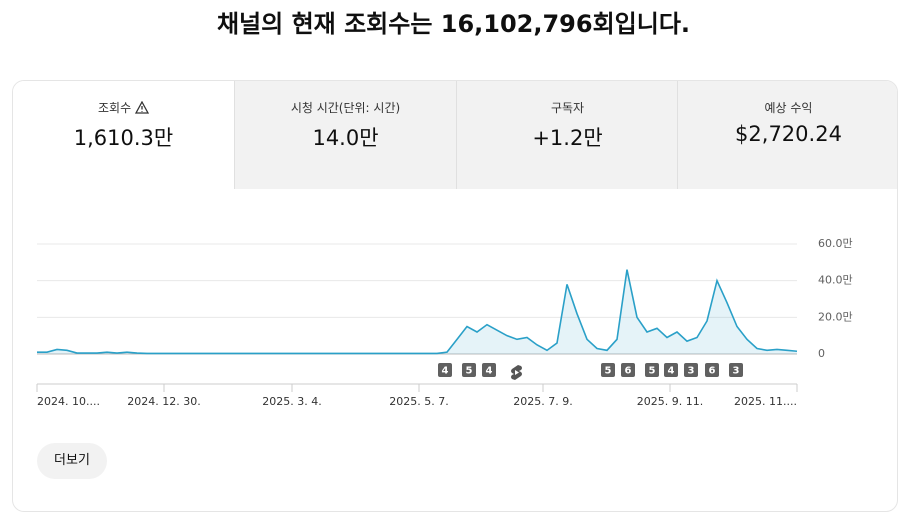  I want to click on tab-label: 시청 시간(단위: 시간), so click(345, 108).